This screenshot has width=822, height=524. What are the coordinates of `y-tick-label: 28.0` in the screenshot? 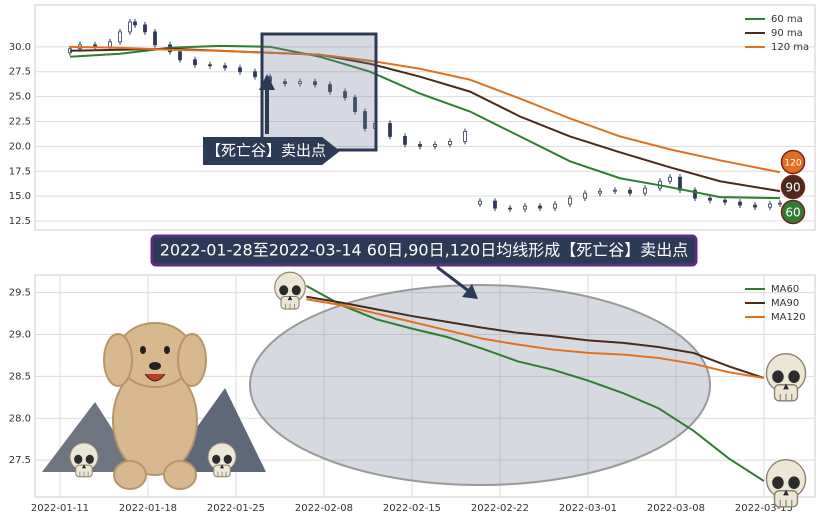 It's located at (20, 418).